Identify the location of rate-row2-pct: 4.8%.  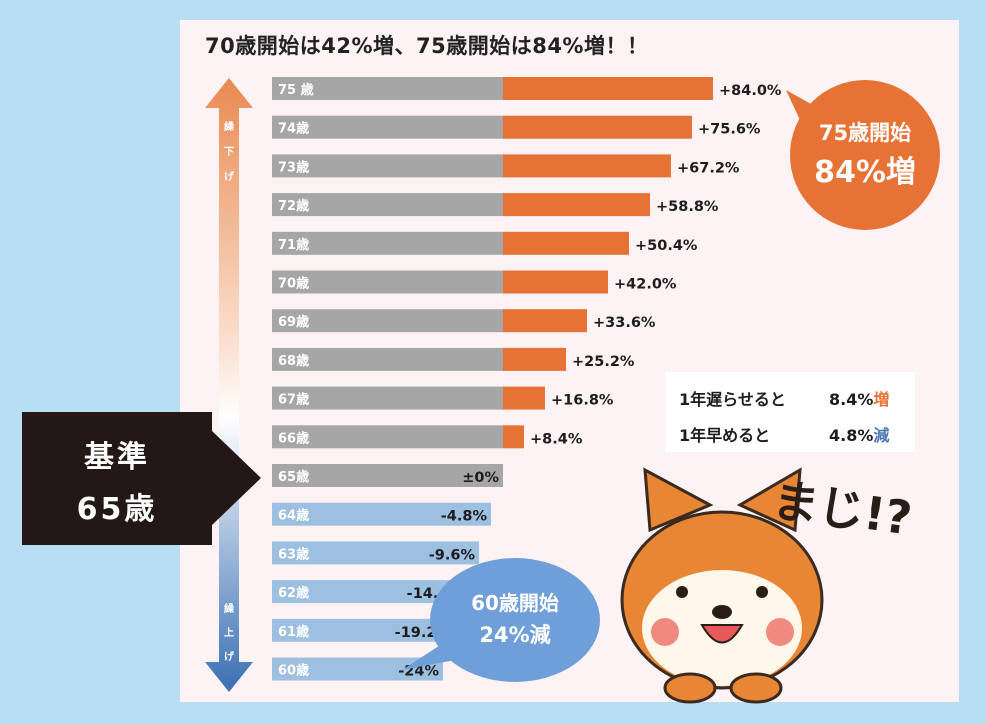
(851, 435).